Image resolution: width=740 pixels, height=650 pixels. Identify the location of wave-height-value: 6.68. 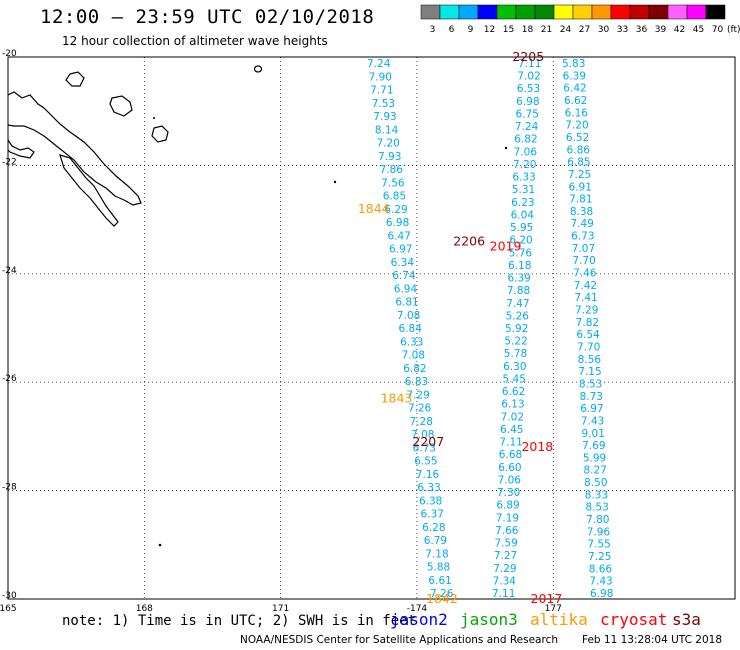
(510, 455).